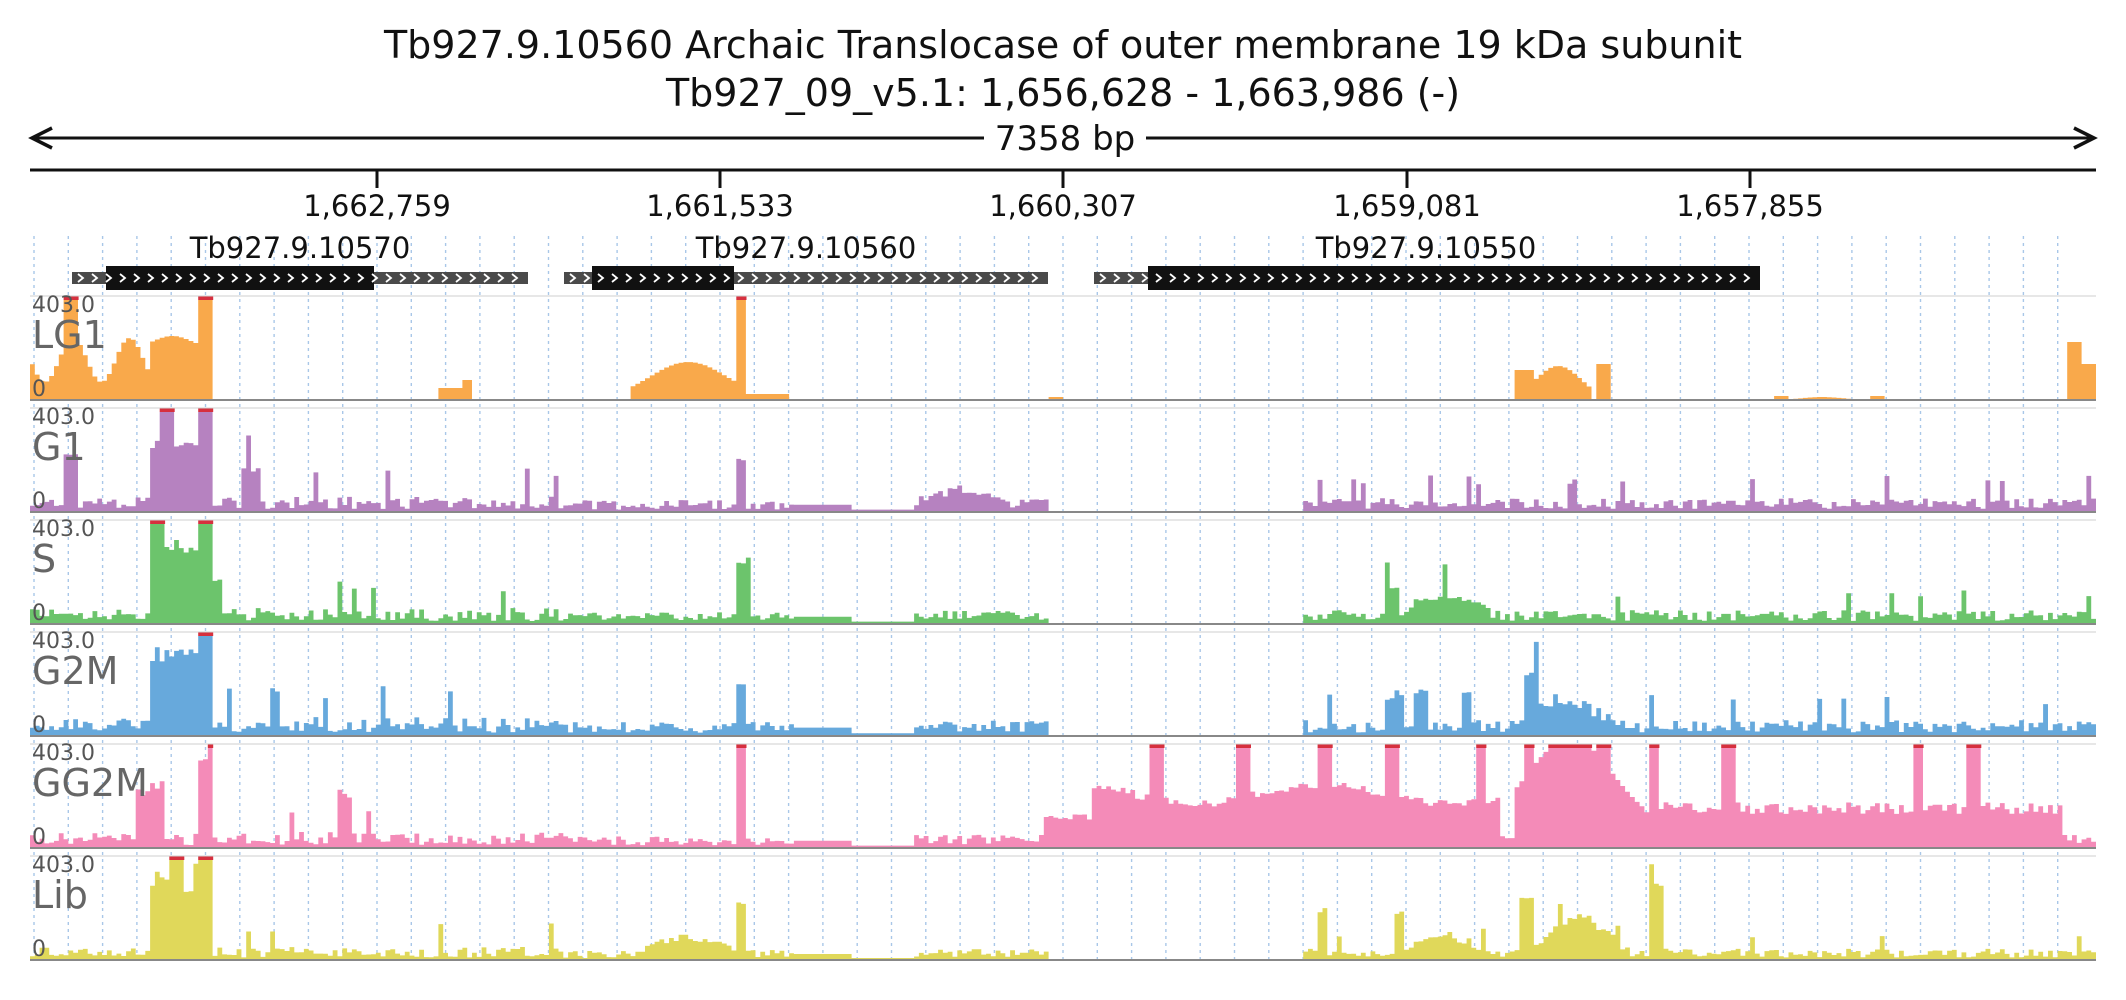 Image resolution: width=2126 pixels, height=1000 pixels. I want to click on coverage-track-s: 403.0 0 S, so click(1063, 571).